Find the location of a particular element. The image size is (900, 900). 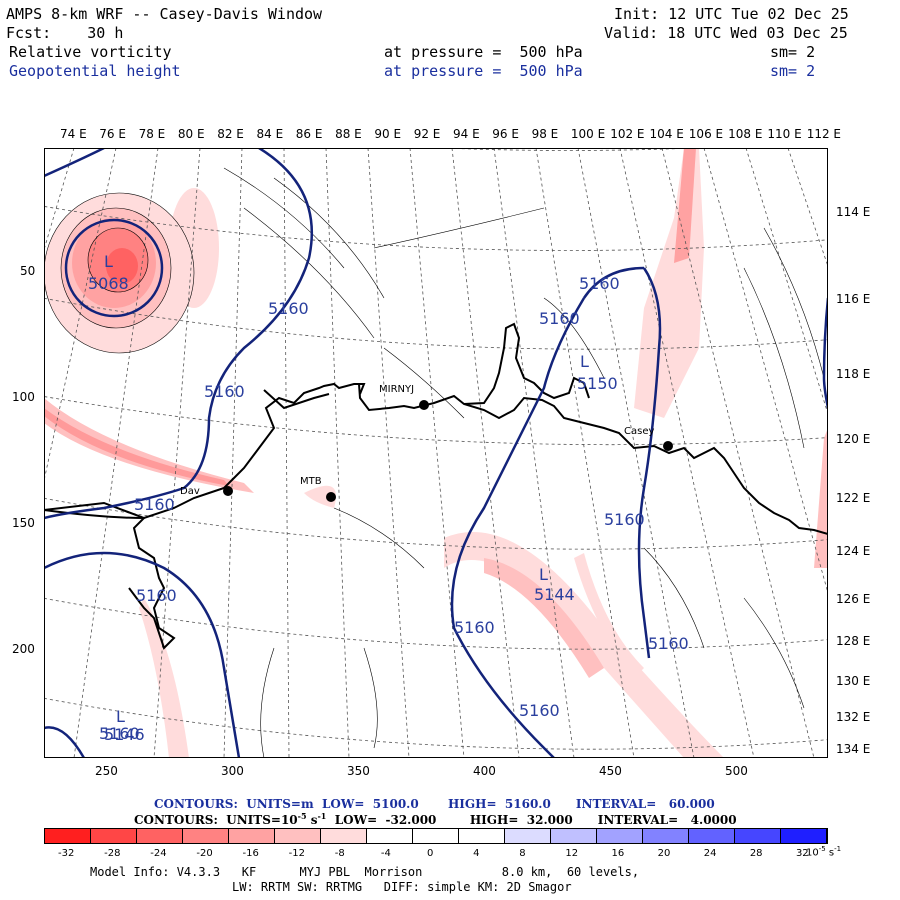

y-axis-label: 200 is located at coordinates (23, 649).